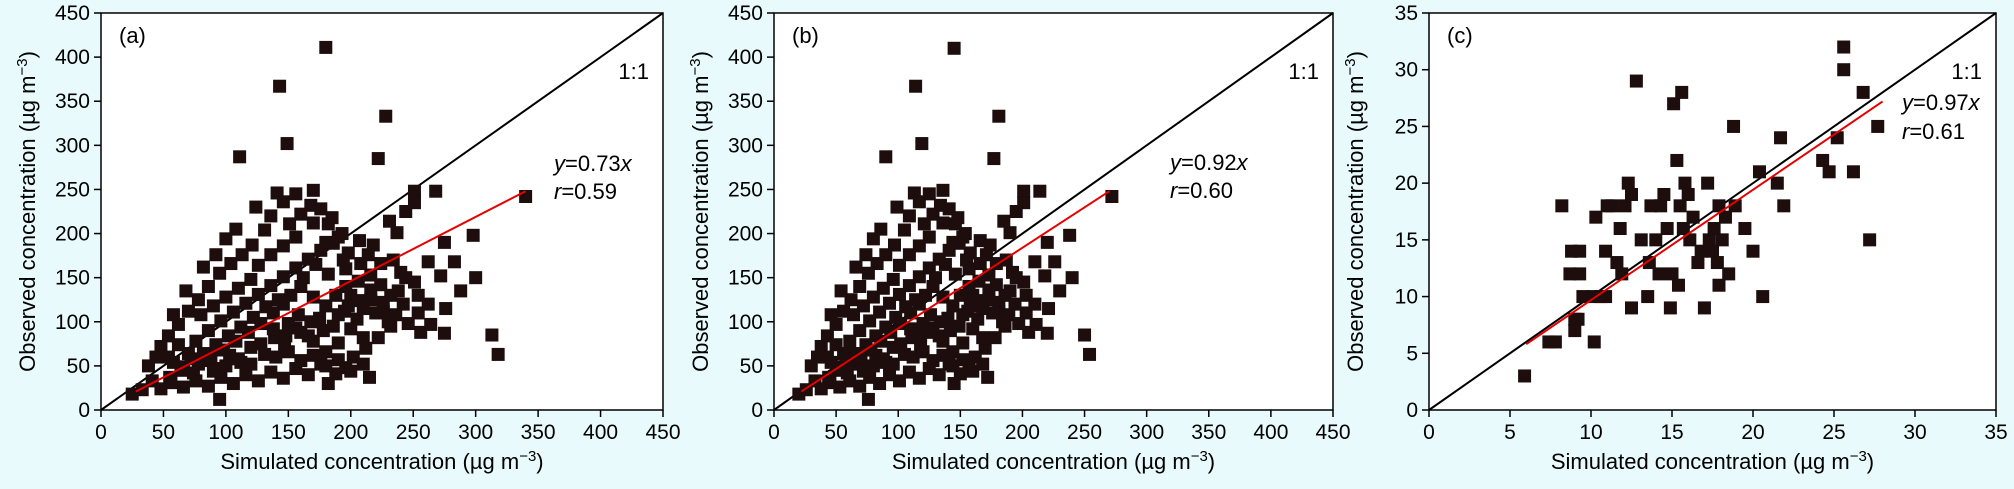 Image resolution: width=2014 pixels, height=489 pixels. I want to click on y-tick-label: 0, so click(757, 410).